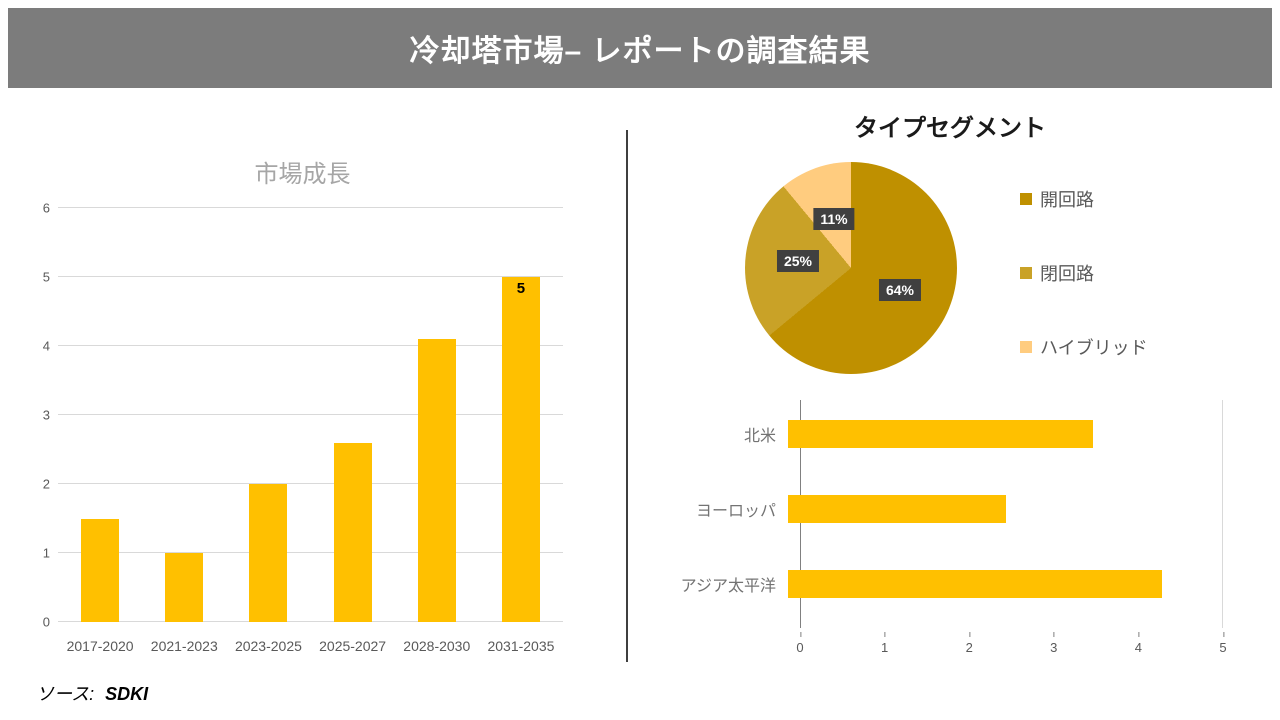 This screenshot has height=720, width=1280. What do you see at coordinates (184, 646) in the screenshot?
I see `x-axis-label: 2021-2023` at bounding box center [184, 646].